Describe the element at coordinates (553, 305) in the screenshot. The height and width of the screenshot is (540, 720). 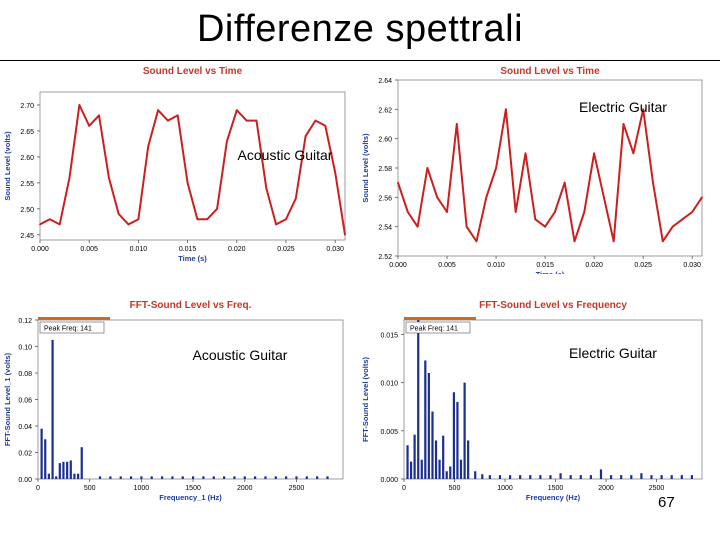
I see `chart-title: FFT-Sound Level vs Frequency` at that location.